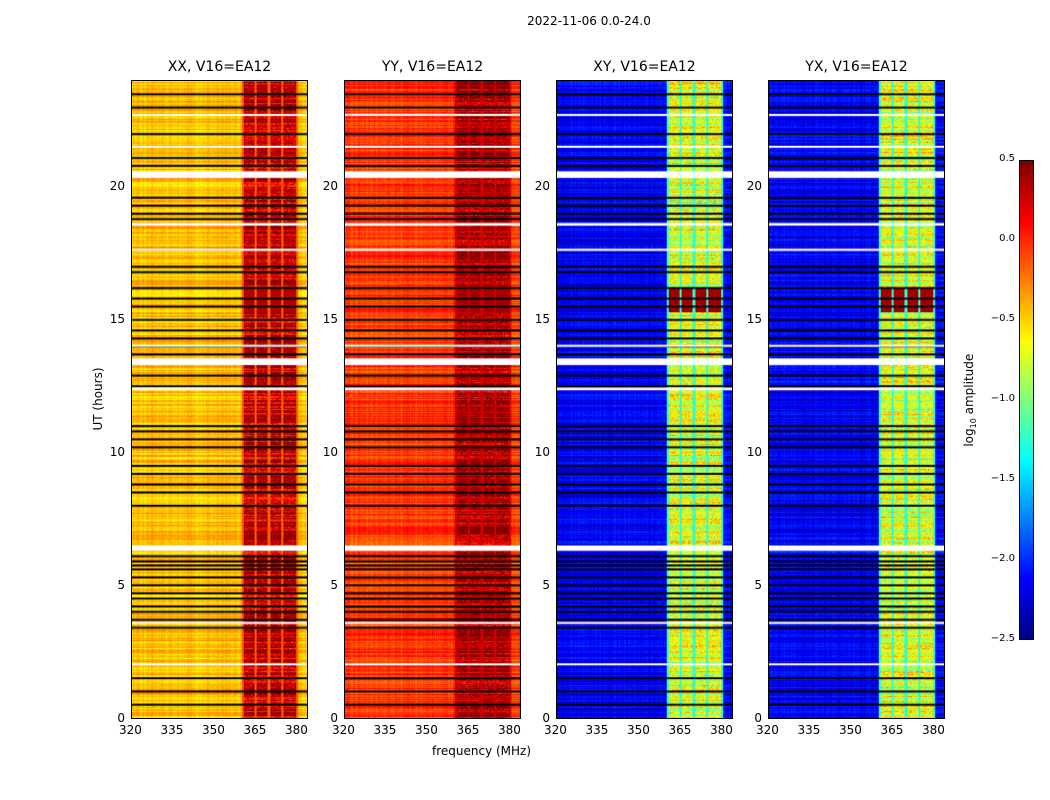  I want to click on colorbar-tick-label: 0.0, so click(1007, 238).